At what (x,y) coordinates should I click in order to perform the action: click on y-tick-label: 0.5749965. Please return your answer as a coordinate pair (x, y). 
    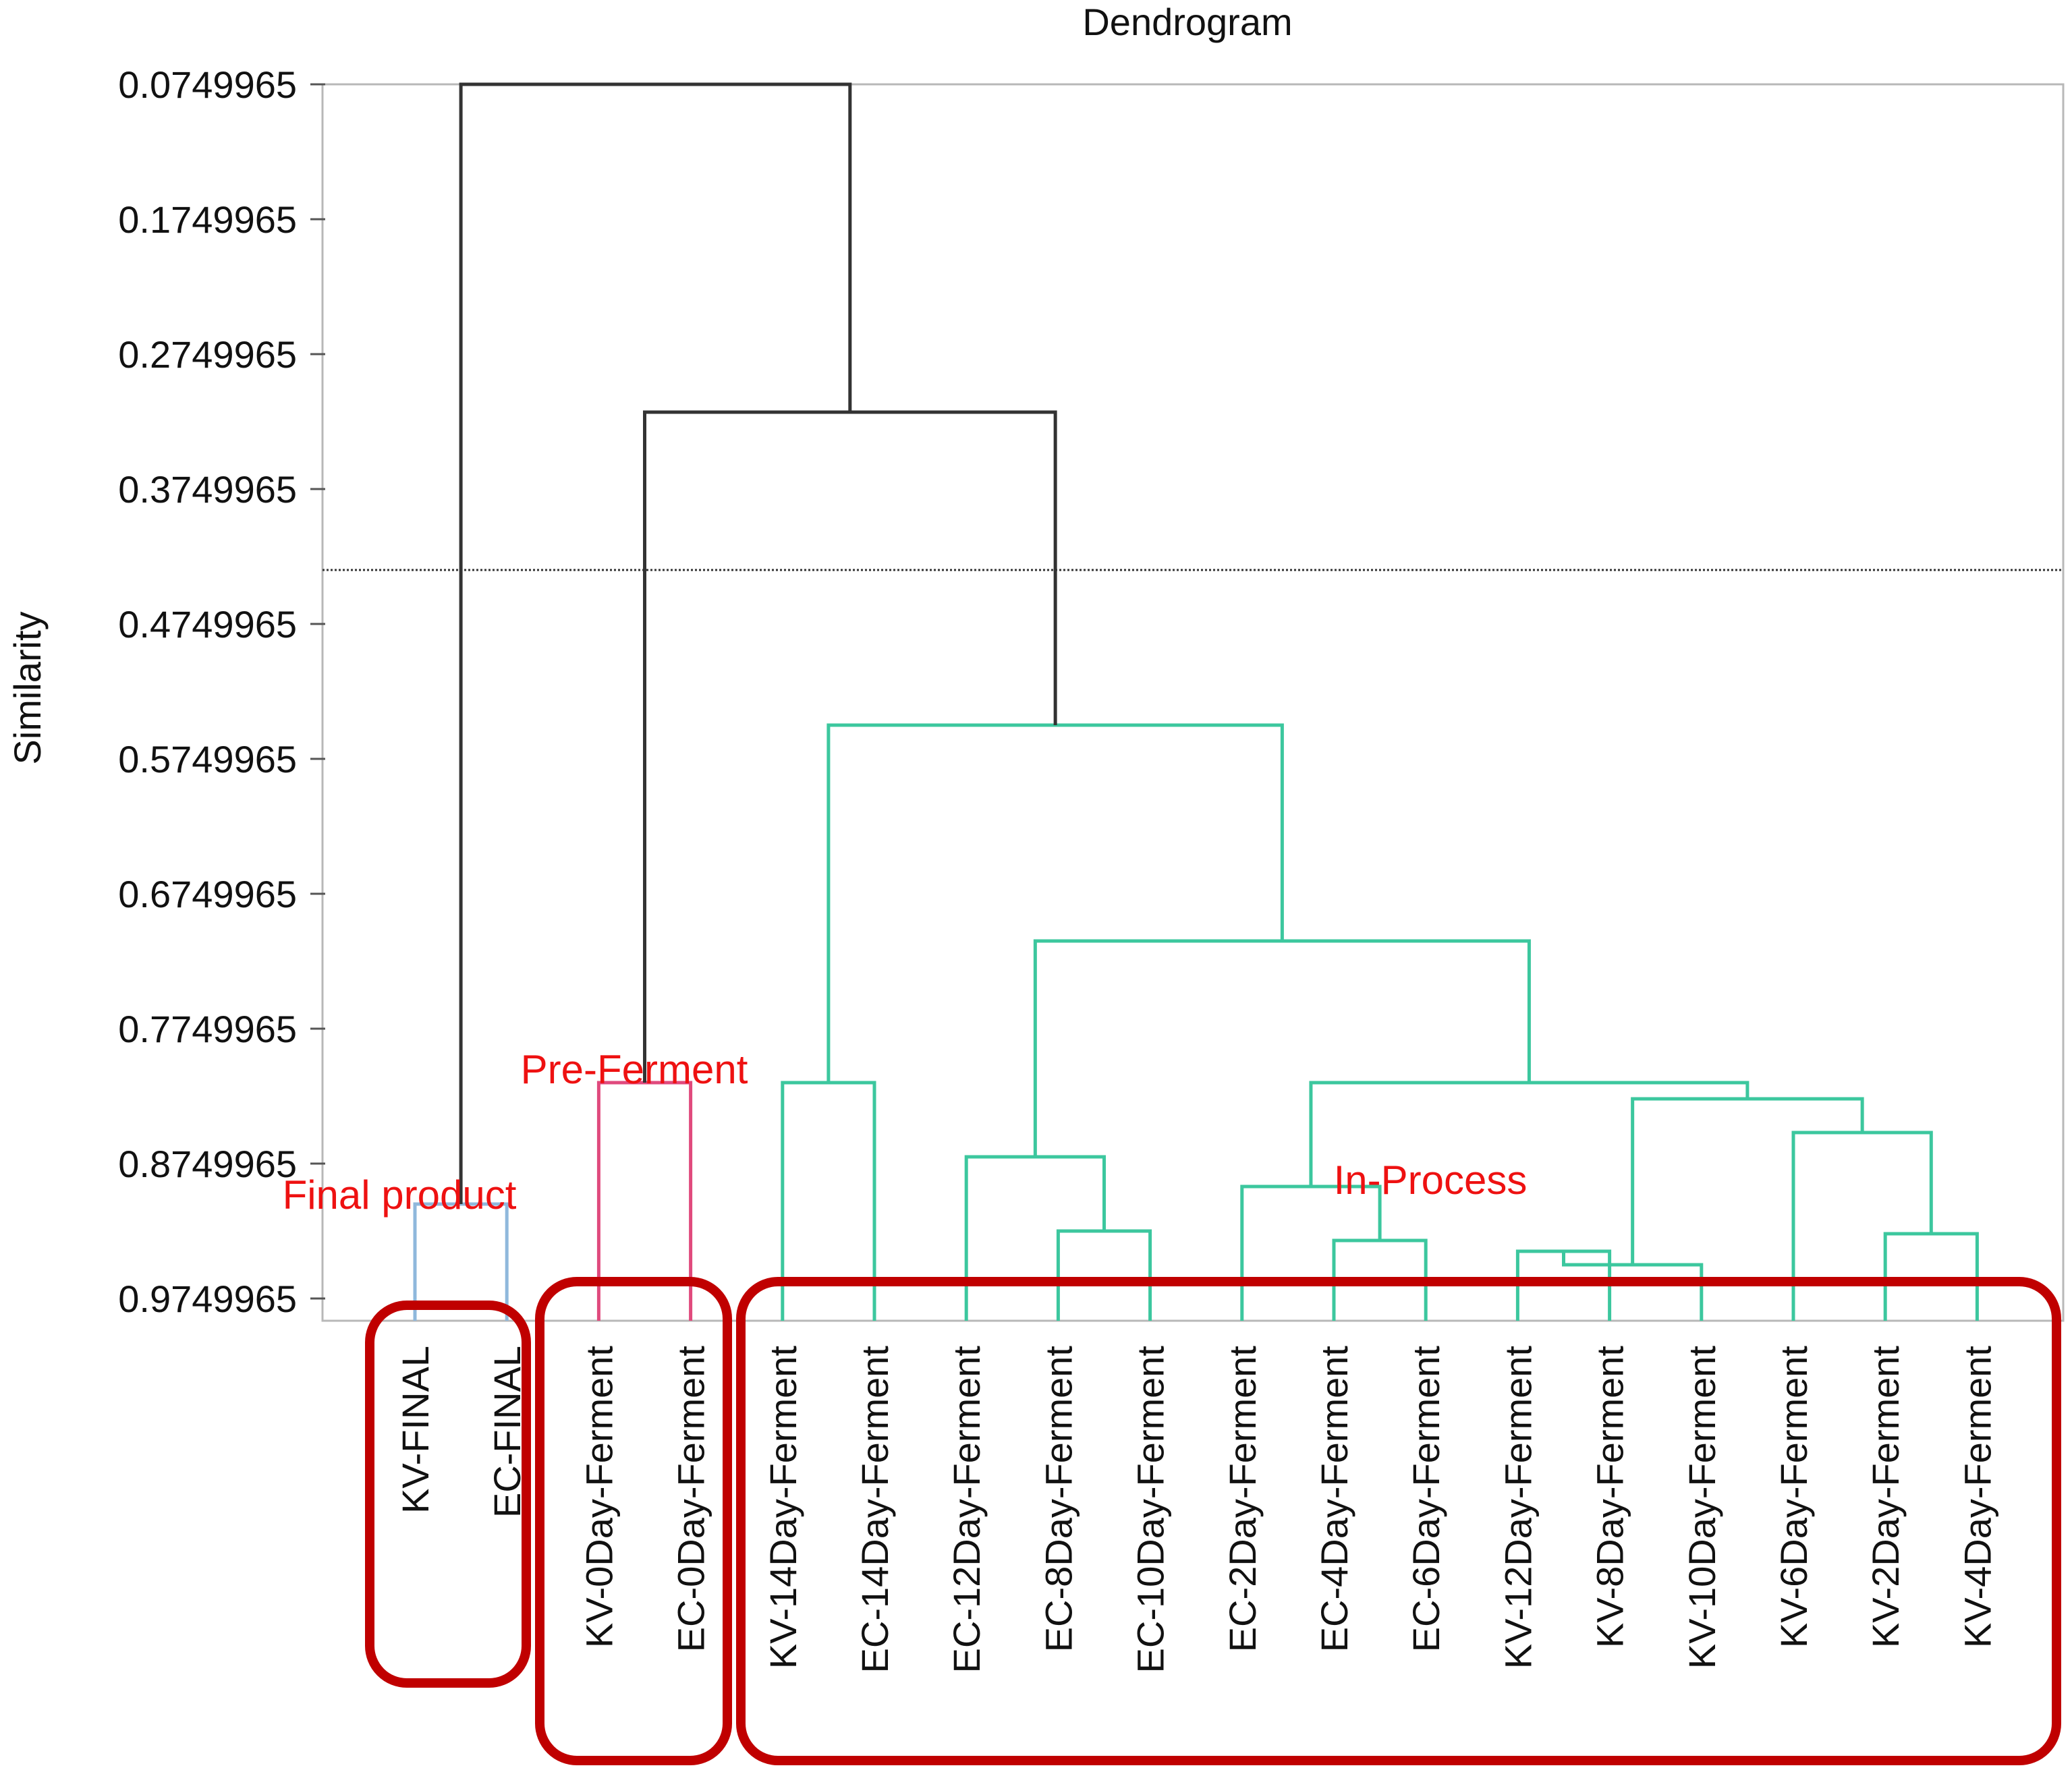
    Looking at the image, I should click on (207, 759).